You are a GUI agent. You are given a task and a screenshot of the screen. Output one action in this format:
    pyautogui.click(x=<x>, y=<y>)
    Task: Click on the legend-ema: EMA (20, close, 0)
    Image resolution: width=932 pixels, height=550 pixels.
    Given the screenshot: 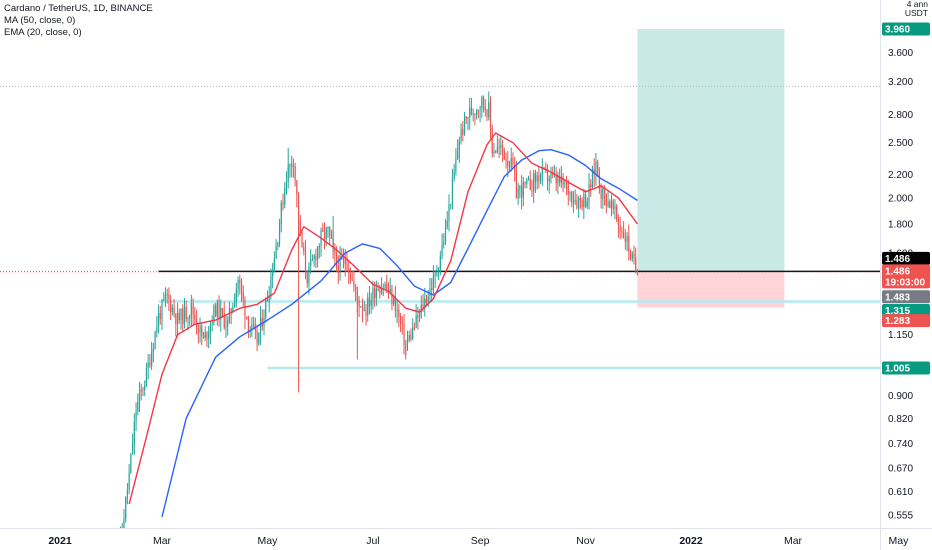 What is the action you would take?
    pyautogui.click(x=43, y=32)
    